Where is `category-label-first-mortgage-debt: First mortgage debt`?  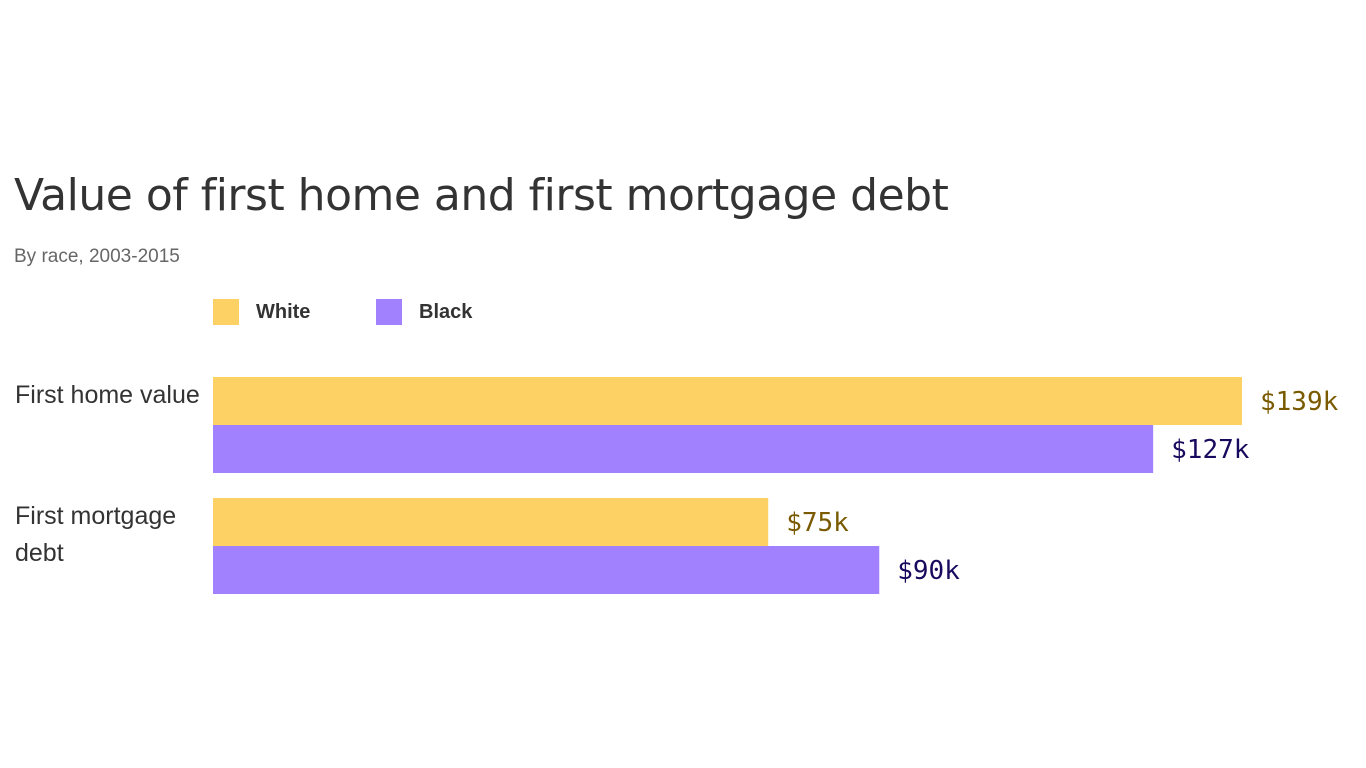
category-label-first-mortgage-debt: First mortgage debt is located at coordinates (96, 534).